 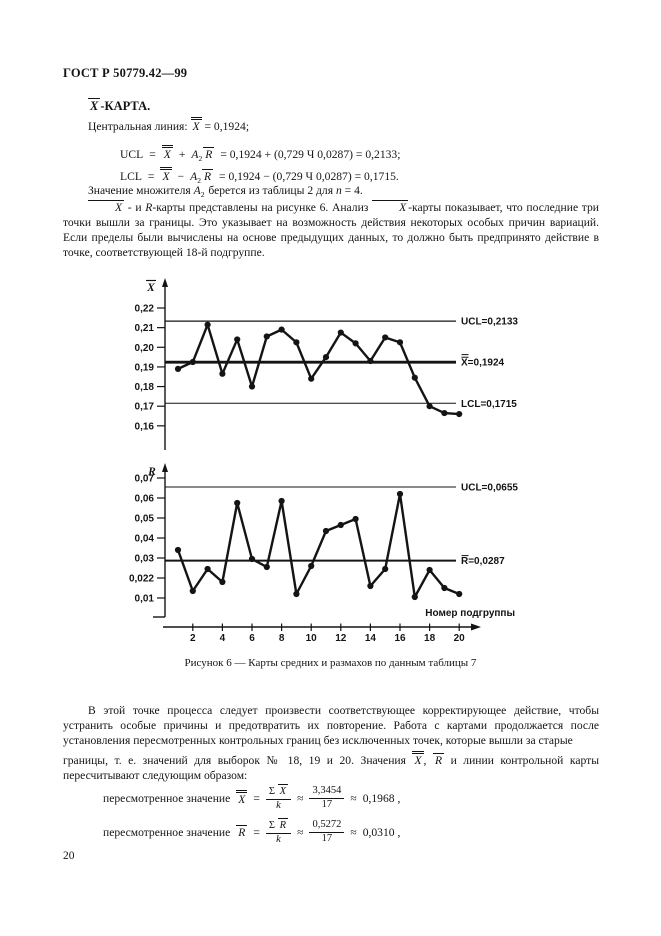 I want to click on svg-text: 6, so click(x=252, y=638).